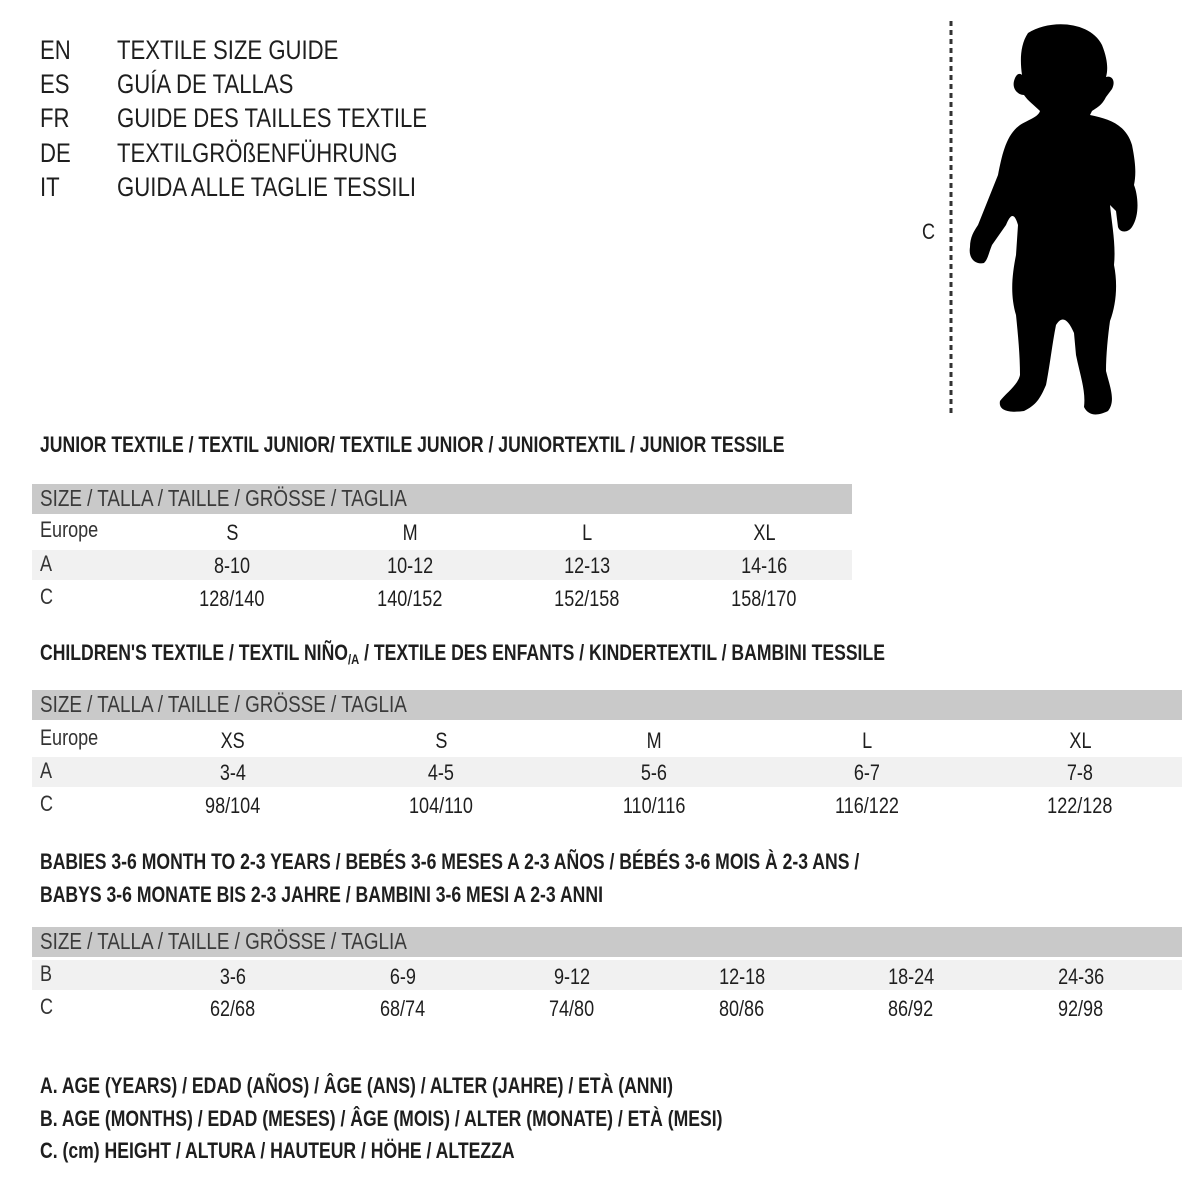  I want to click on cell: 92/98, so click(1081, 1008).